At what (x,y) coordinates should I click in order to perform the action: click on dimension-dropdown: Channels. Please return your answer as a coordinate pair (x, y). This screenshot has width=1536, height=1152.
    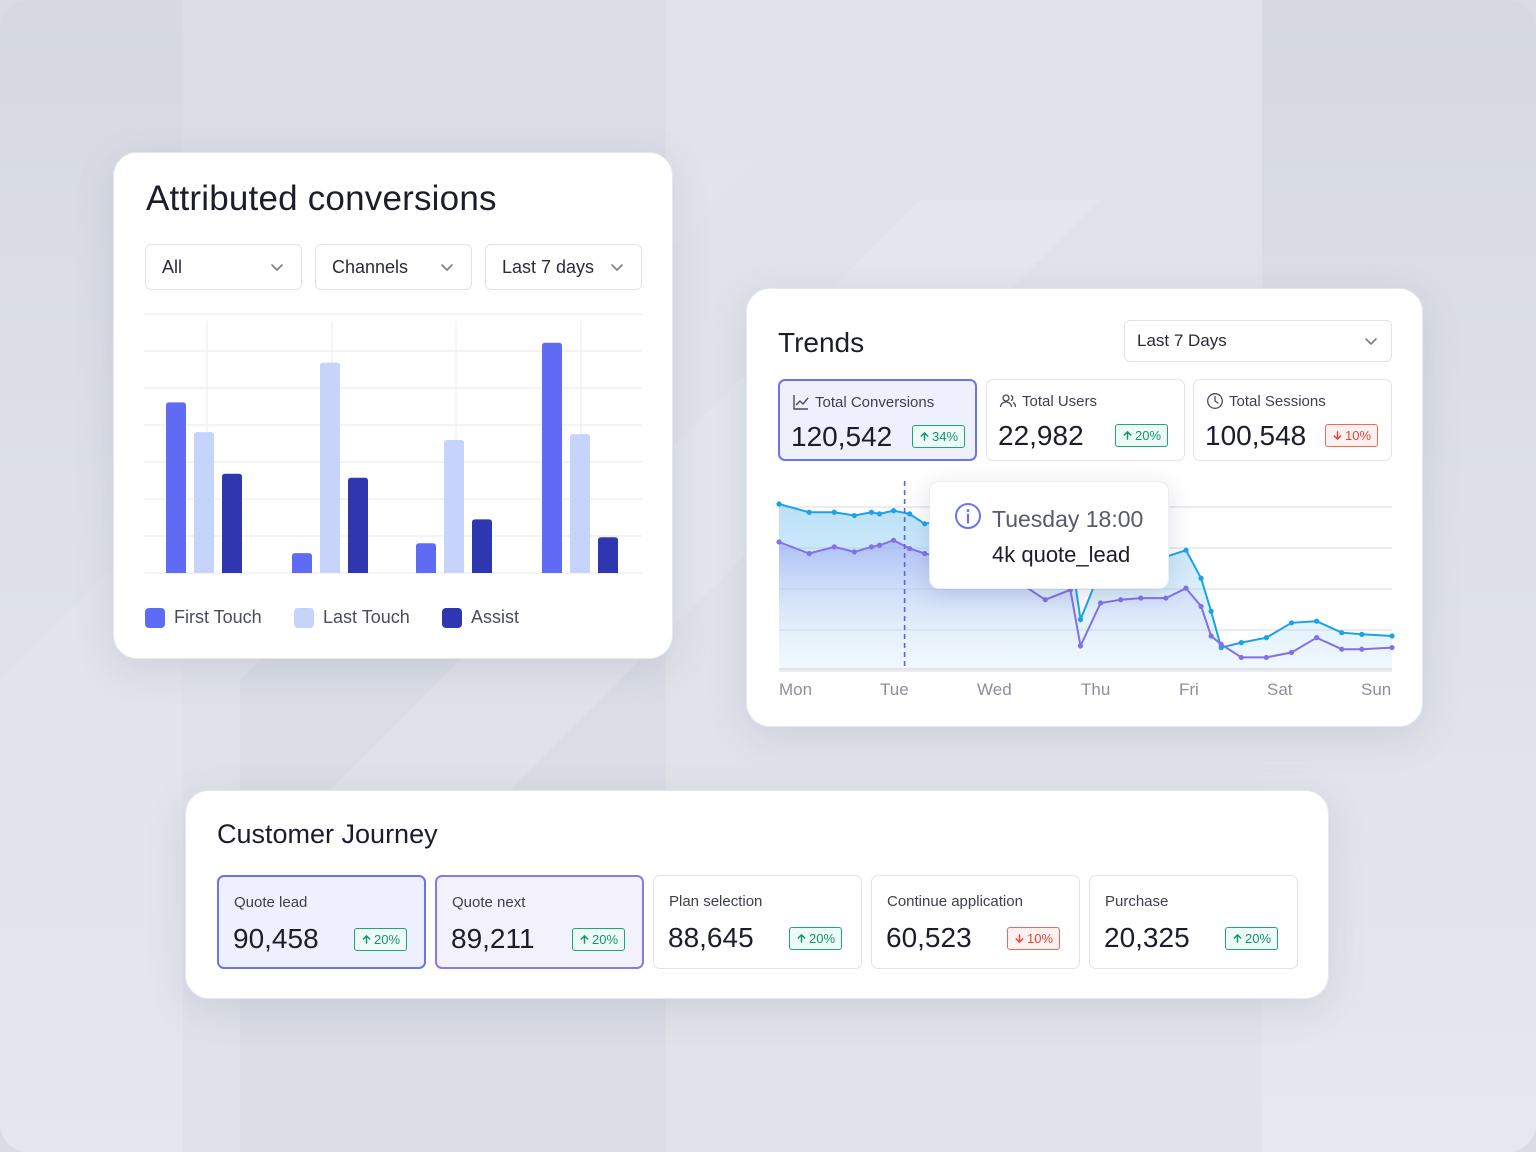
    Looking at the image, I should click on (393, 267).